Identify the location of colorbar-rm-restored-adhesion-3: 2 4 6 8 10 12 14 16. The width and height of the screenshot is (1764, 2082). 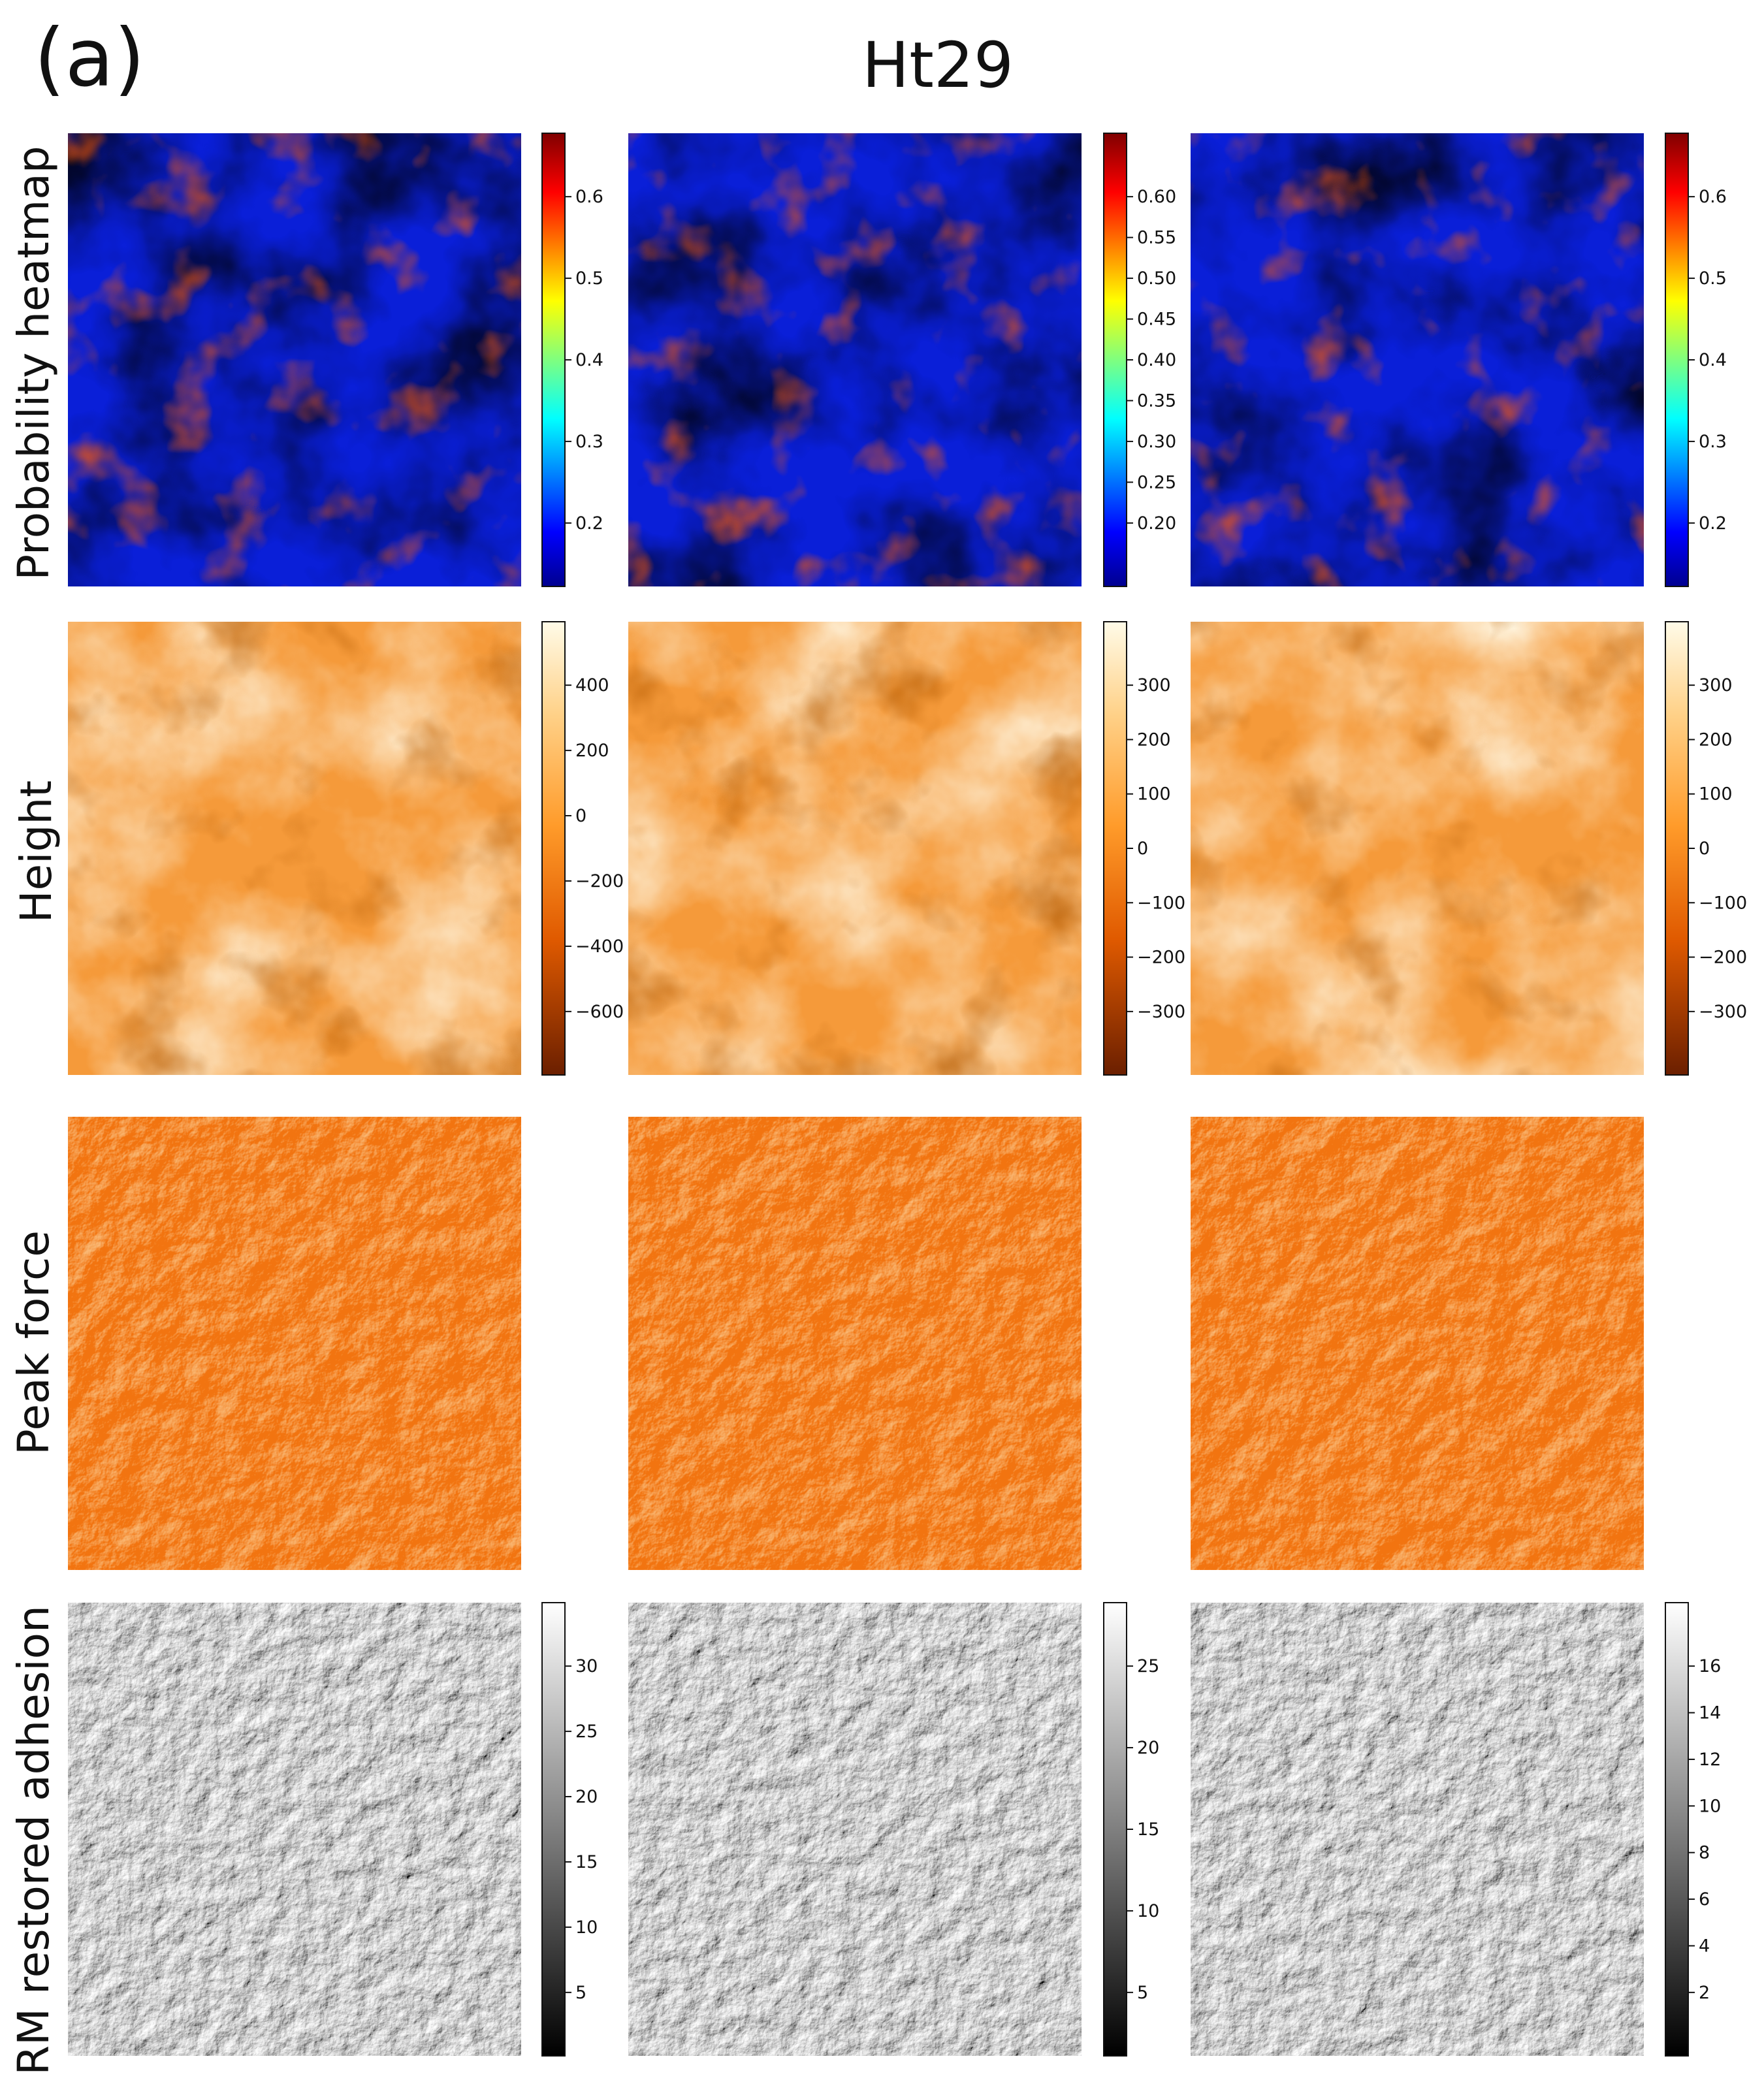
(1693, 1829).